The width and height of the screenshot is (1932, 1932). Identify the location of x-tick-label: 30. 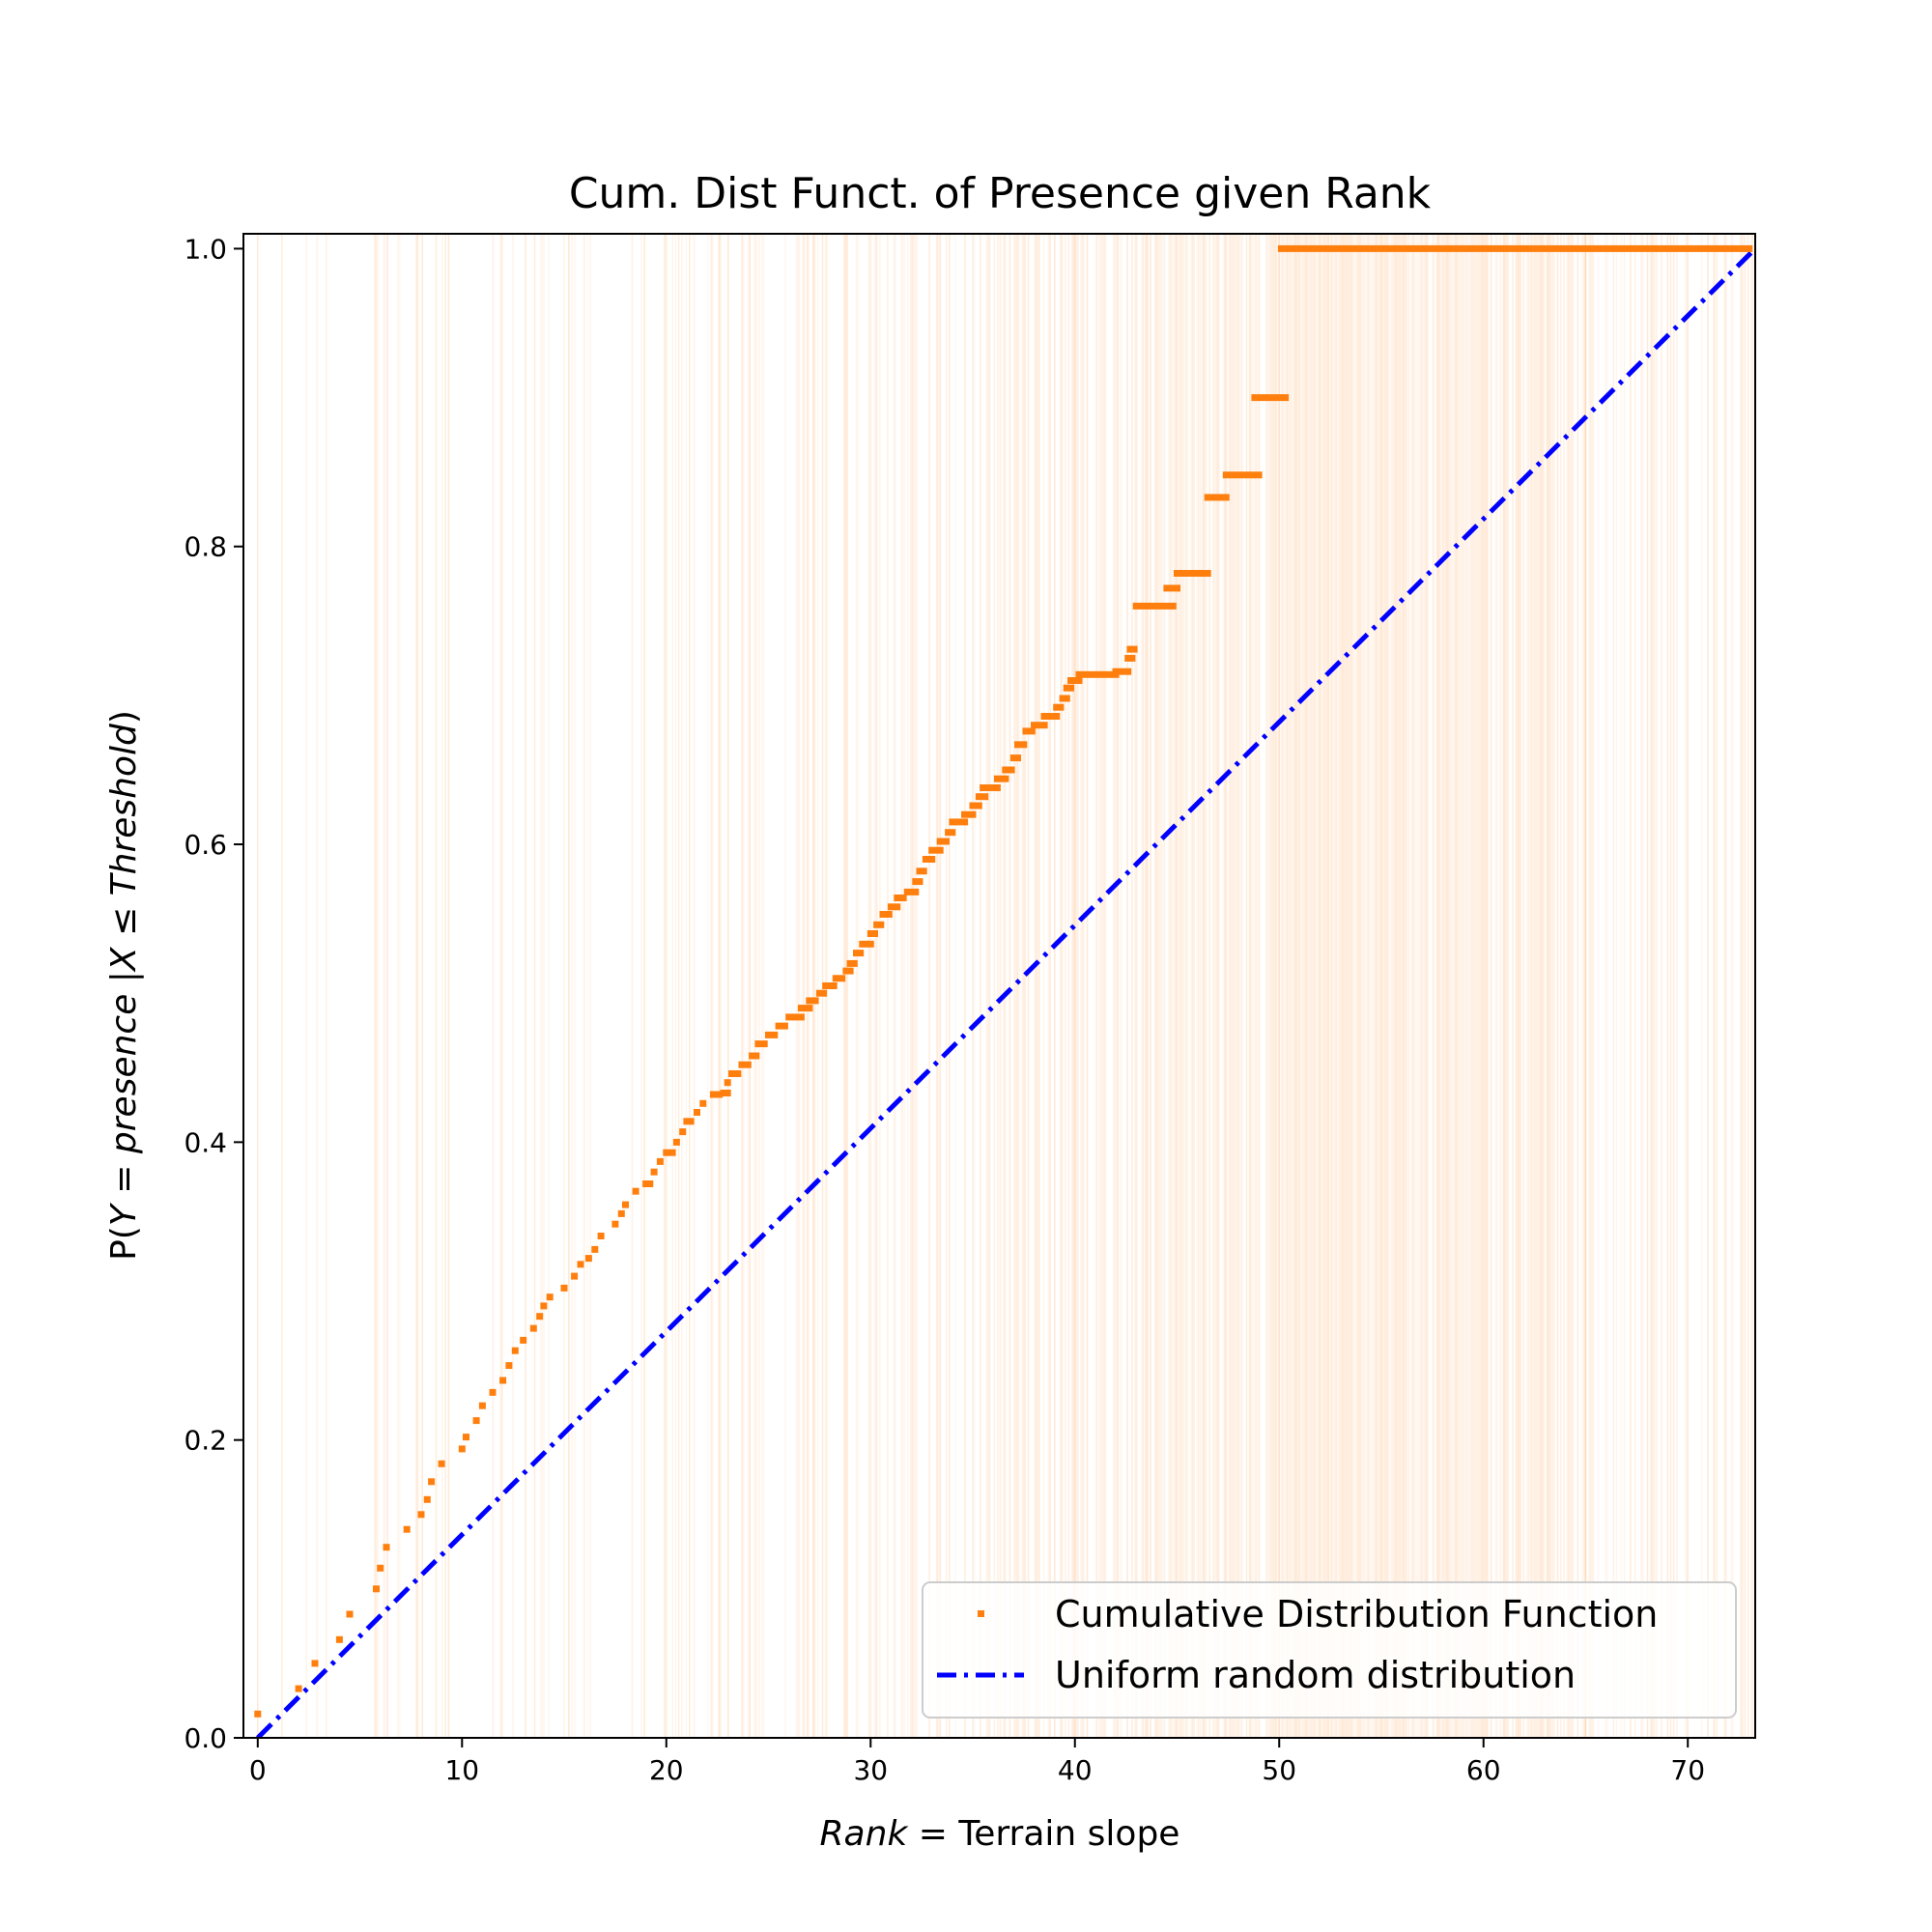
(870, 1770).